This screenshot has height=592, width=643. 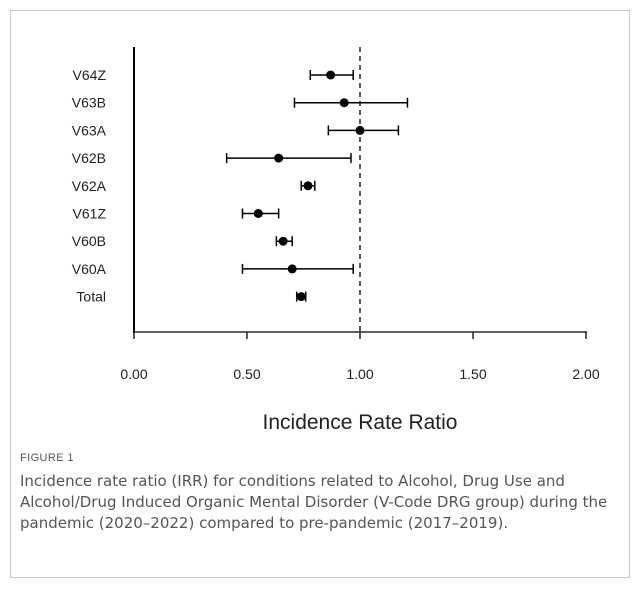 I want to click on x-tick-label: 1.50, so click(x=472, y=374).